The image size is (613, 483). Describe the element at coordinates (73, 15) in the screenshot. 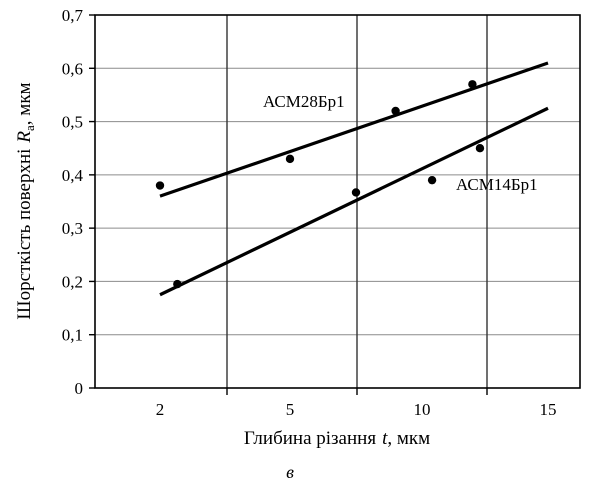

I see `y-tick-label: 0,7` at that location.